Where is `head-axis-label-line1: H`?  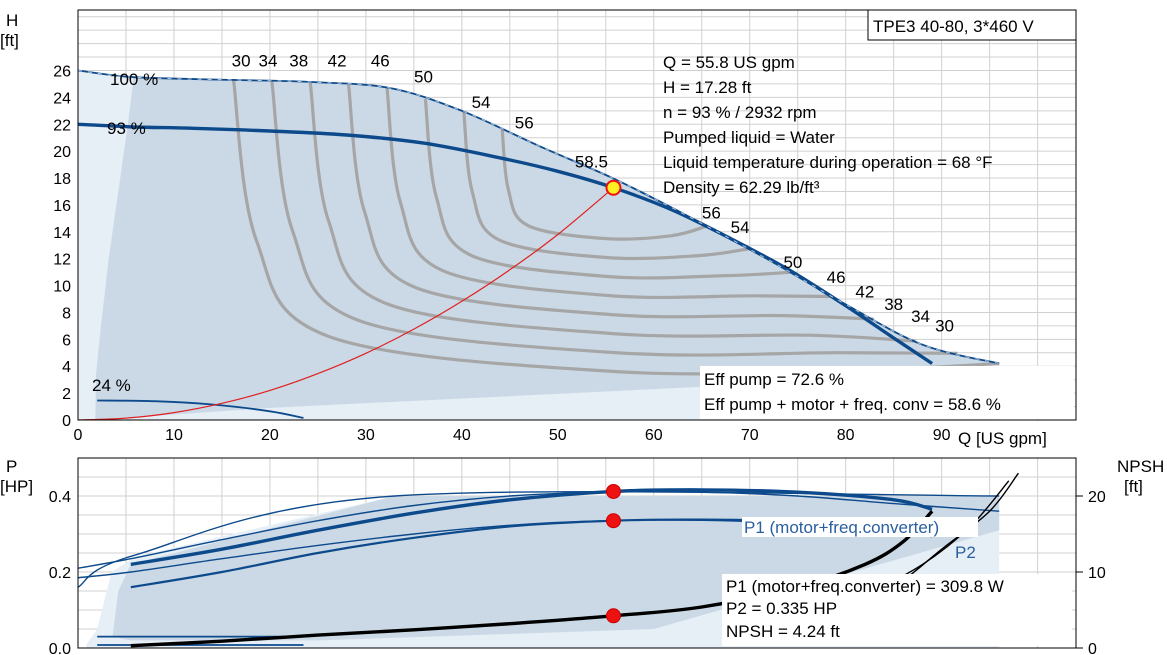 head-axis-label-line1: H is located at coordinates (12, 20).